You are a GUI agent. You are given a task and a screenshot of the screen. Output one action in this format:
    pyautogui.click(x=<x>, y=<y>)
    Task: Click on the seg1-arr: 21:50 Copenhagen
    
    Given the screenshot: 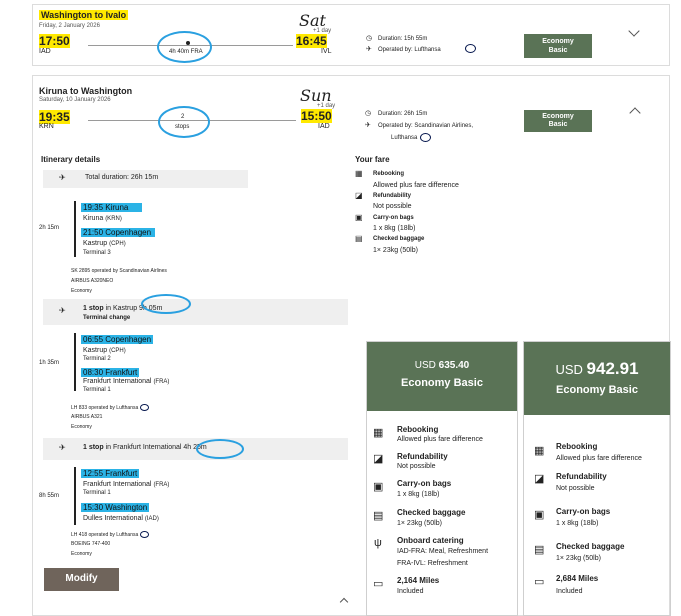 What is the action you would take?
    pyautogui.click(x=118, y=232)
    